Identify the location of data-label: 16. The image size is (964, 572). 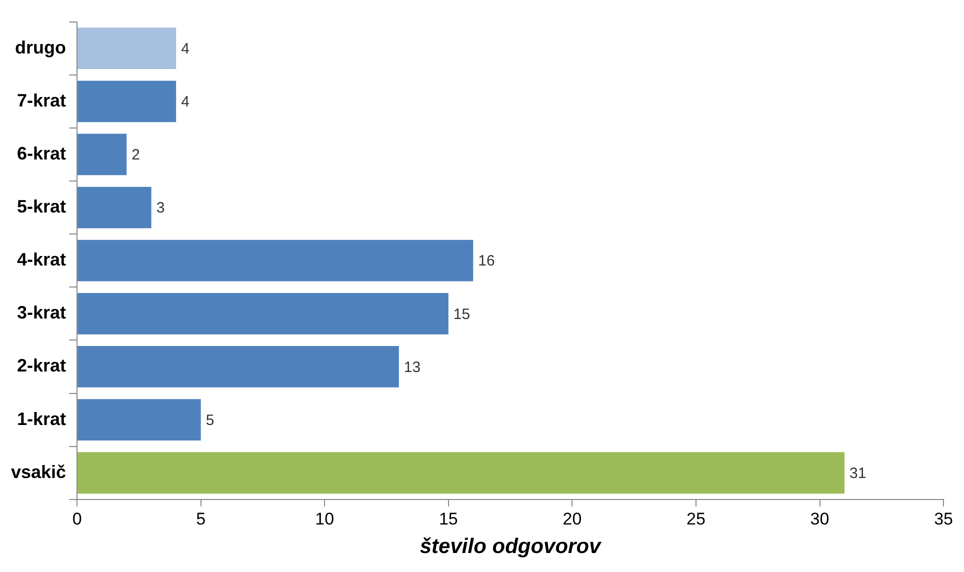
(486, 261).